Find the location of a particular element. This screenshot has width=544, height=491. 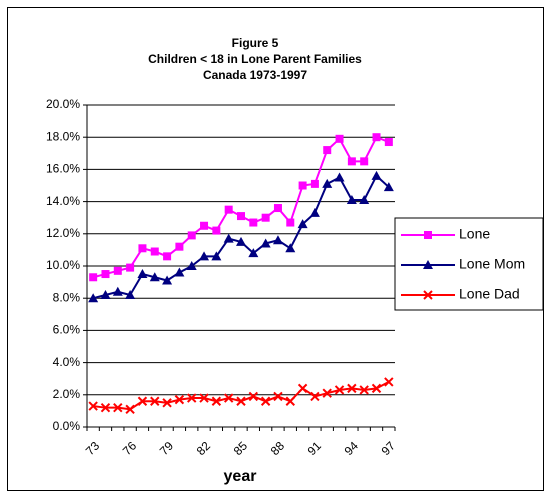

y-tick-label: 16.0% is located at coordinates (63, 169).